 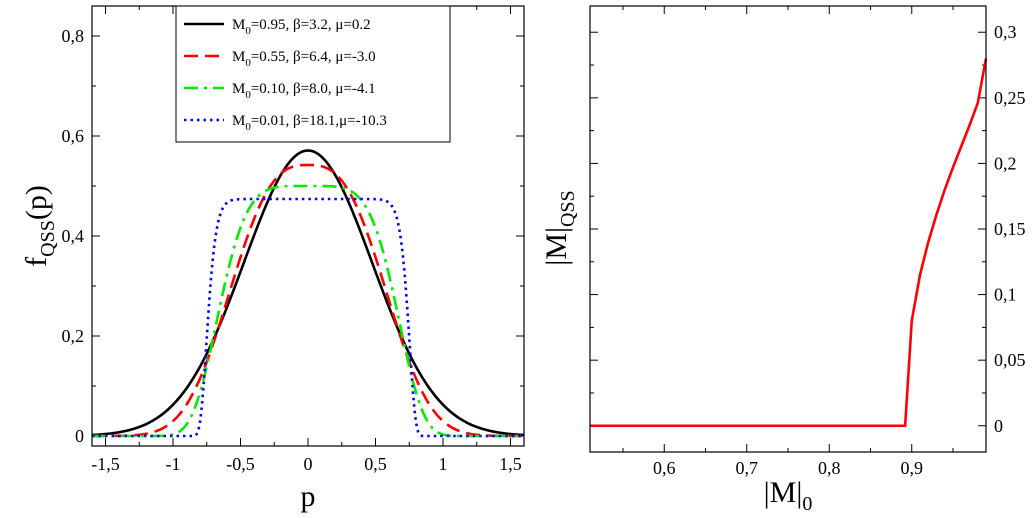 I want to click on y-axis-label: fQSS(p), so click(x=39, y=226).